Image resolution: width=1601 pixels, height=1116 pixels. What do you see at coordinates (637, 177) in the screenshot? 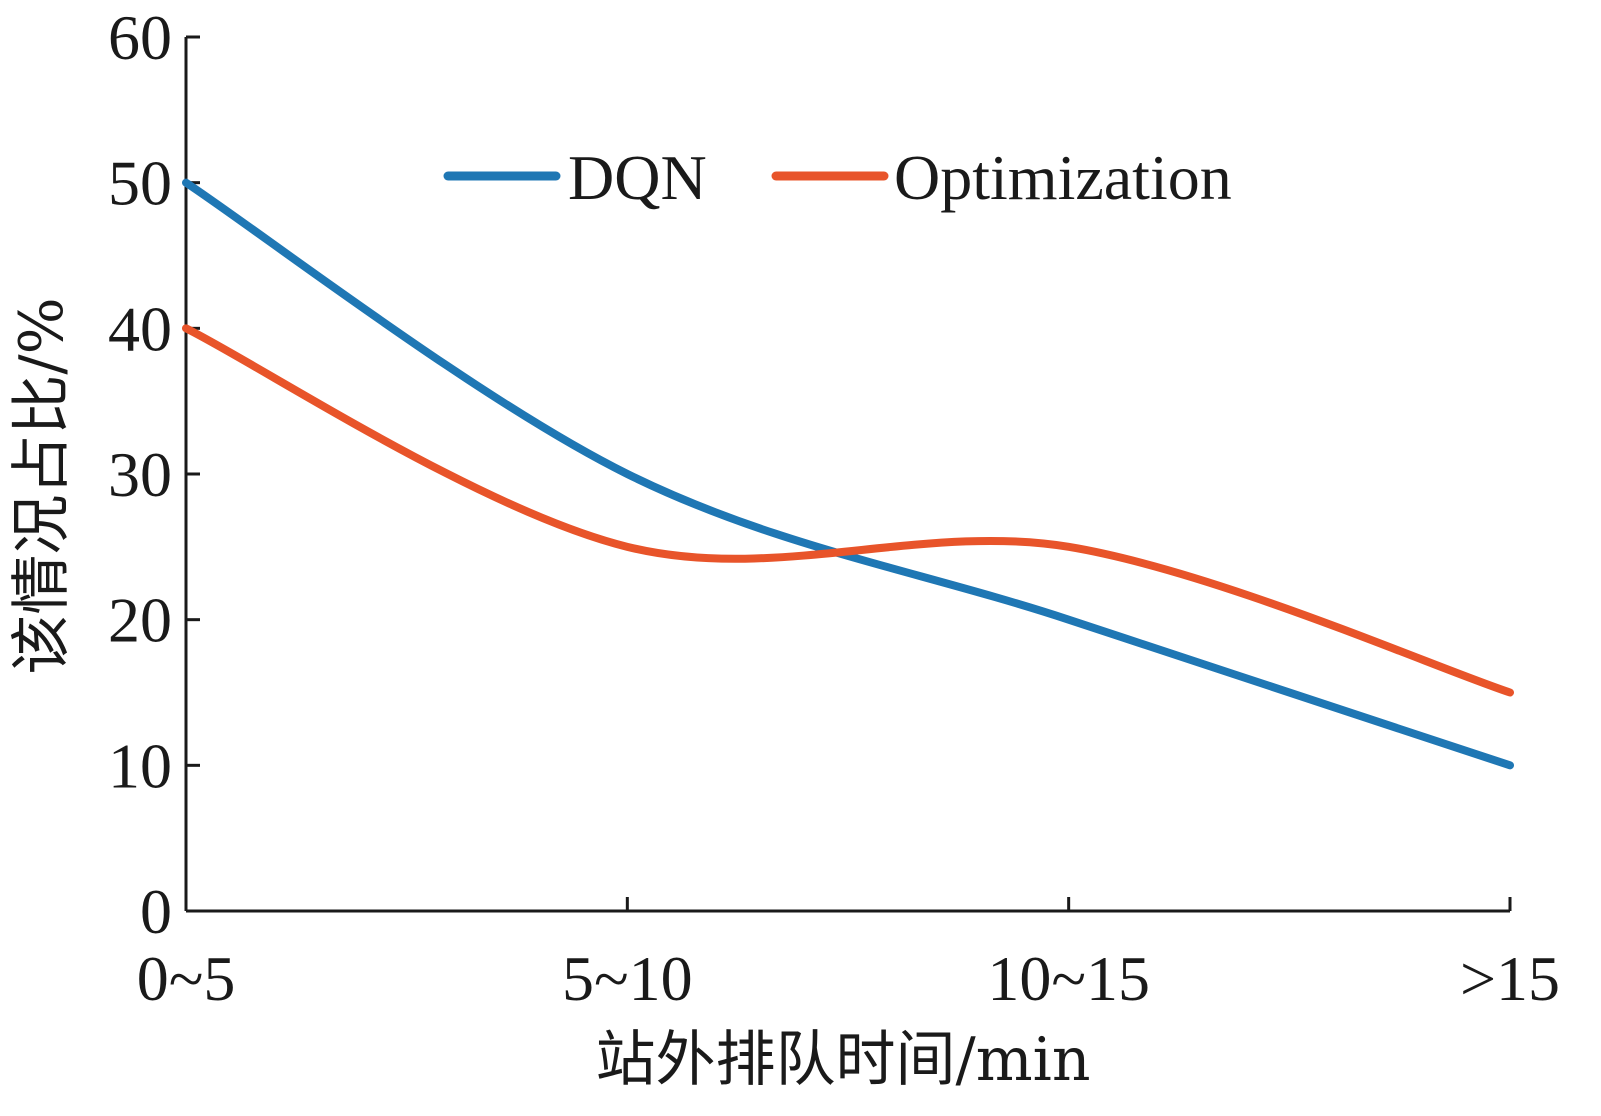
I see `legend-label-dqn: DQN` at bounding box center [637, 177].